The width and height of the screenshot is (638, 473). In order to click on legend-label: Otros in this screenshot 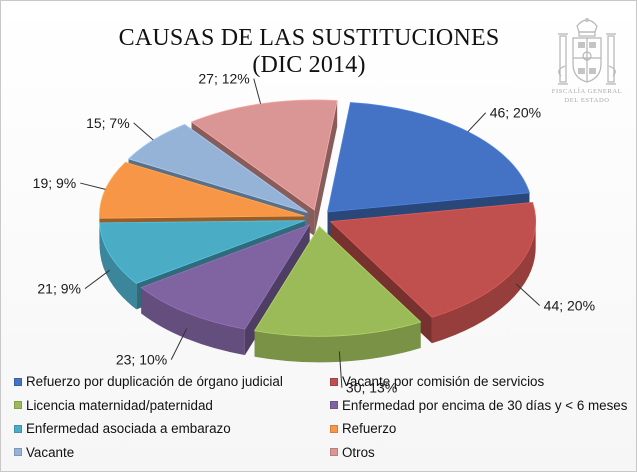, I will do `click(358, 452)`.